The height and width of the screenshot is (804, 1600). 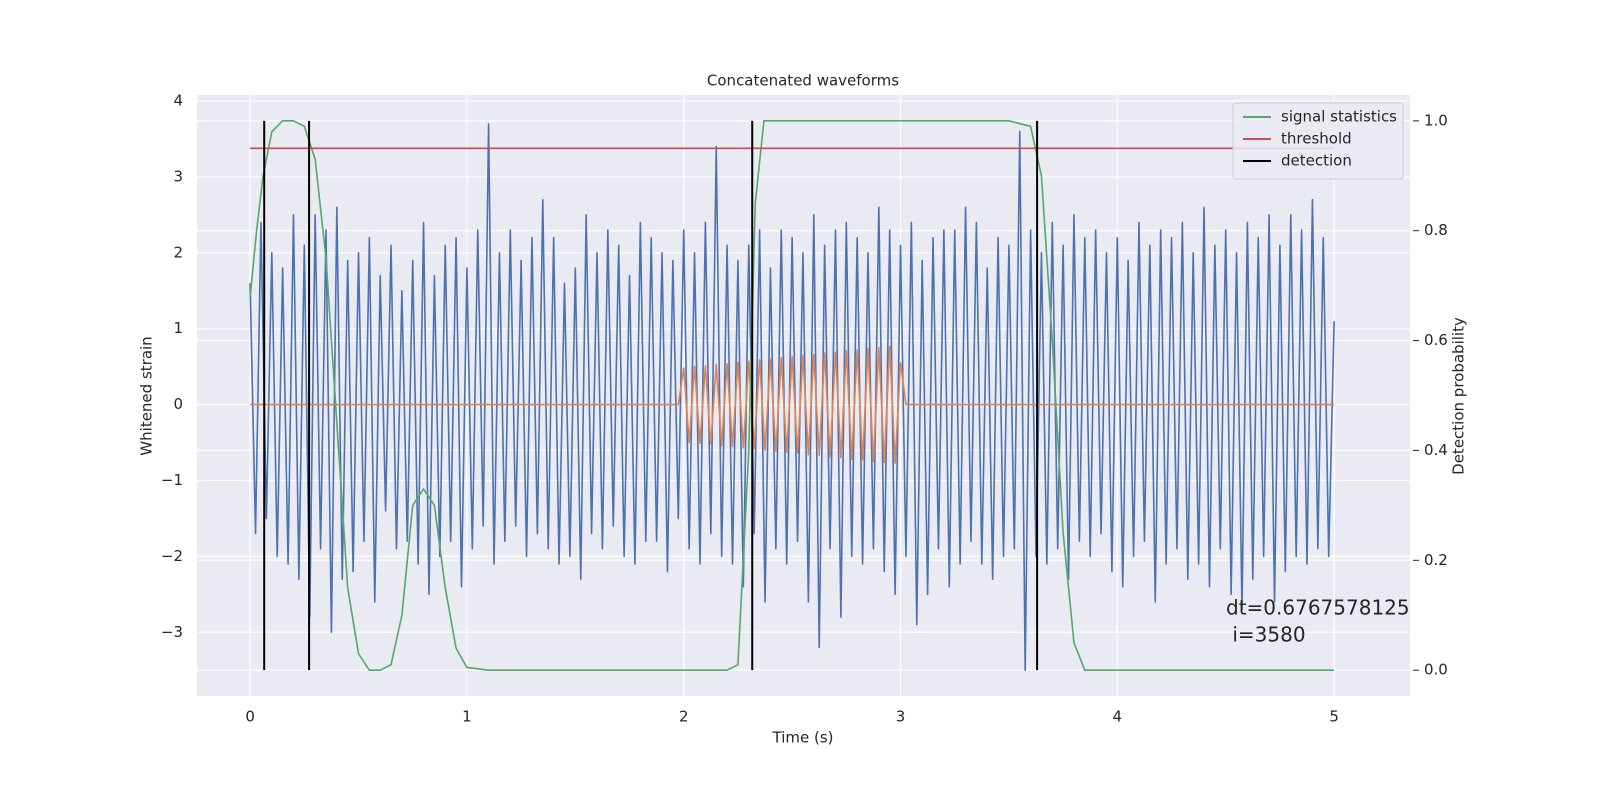 What do you see at coordinates (1266, 635) in the screenshot?
I see `annotation: i=3580` at bounding box center [1266, 635].